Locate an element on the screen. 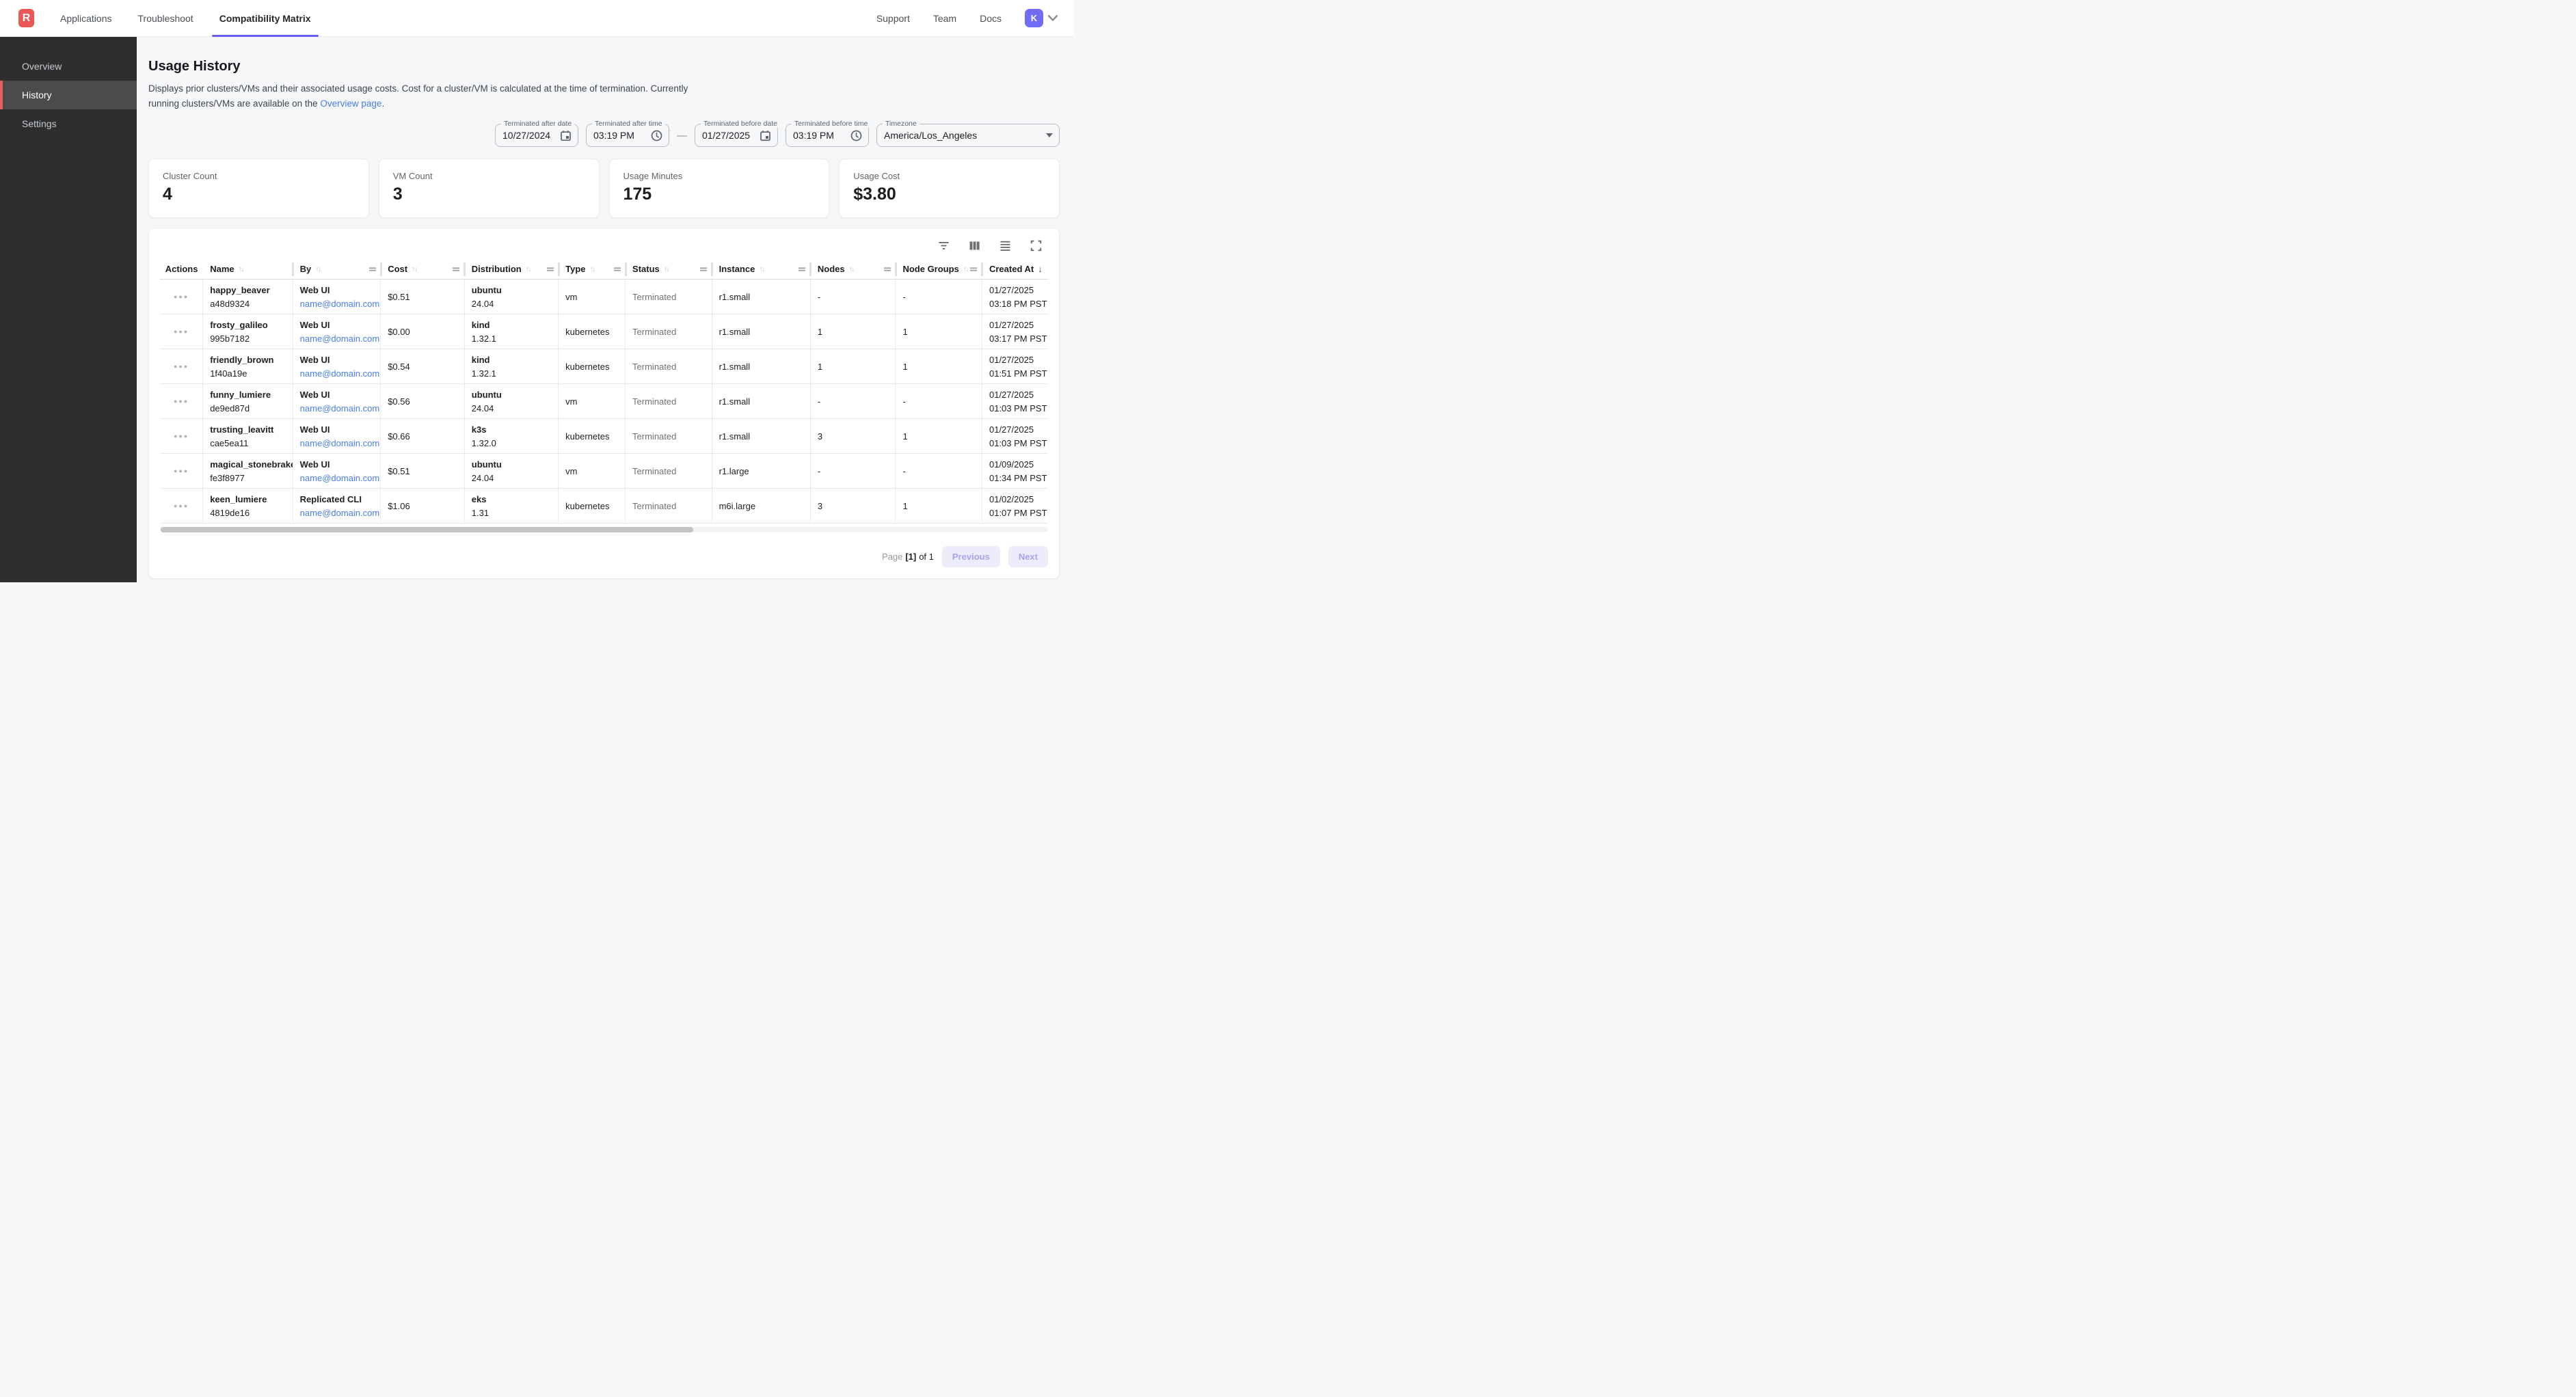 This screenshot has width=2576, height=1397. column-header: Name ↑↓ is located at coordinates (249, 269).